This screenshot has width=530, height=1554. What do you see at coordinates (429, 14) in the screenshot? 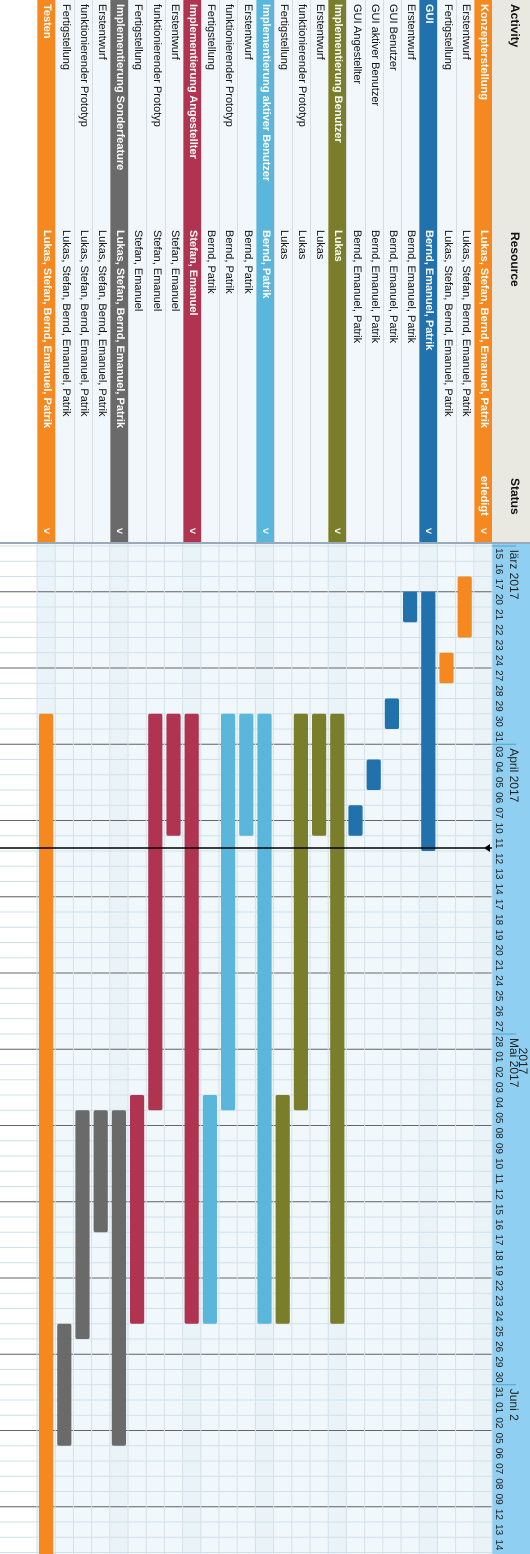
I see `activity-cell: GUI` at bounding box center [429, 14].